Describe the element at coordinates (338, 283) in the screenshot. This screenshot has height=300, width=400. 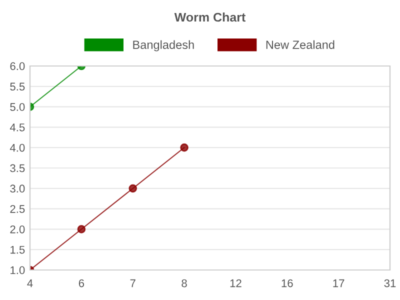
I see `x-tick-label: 17` at that location.